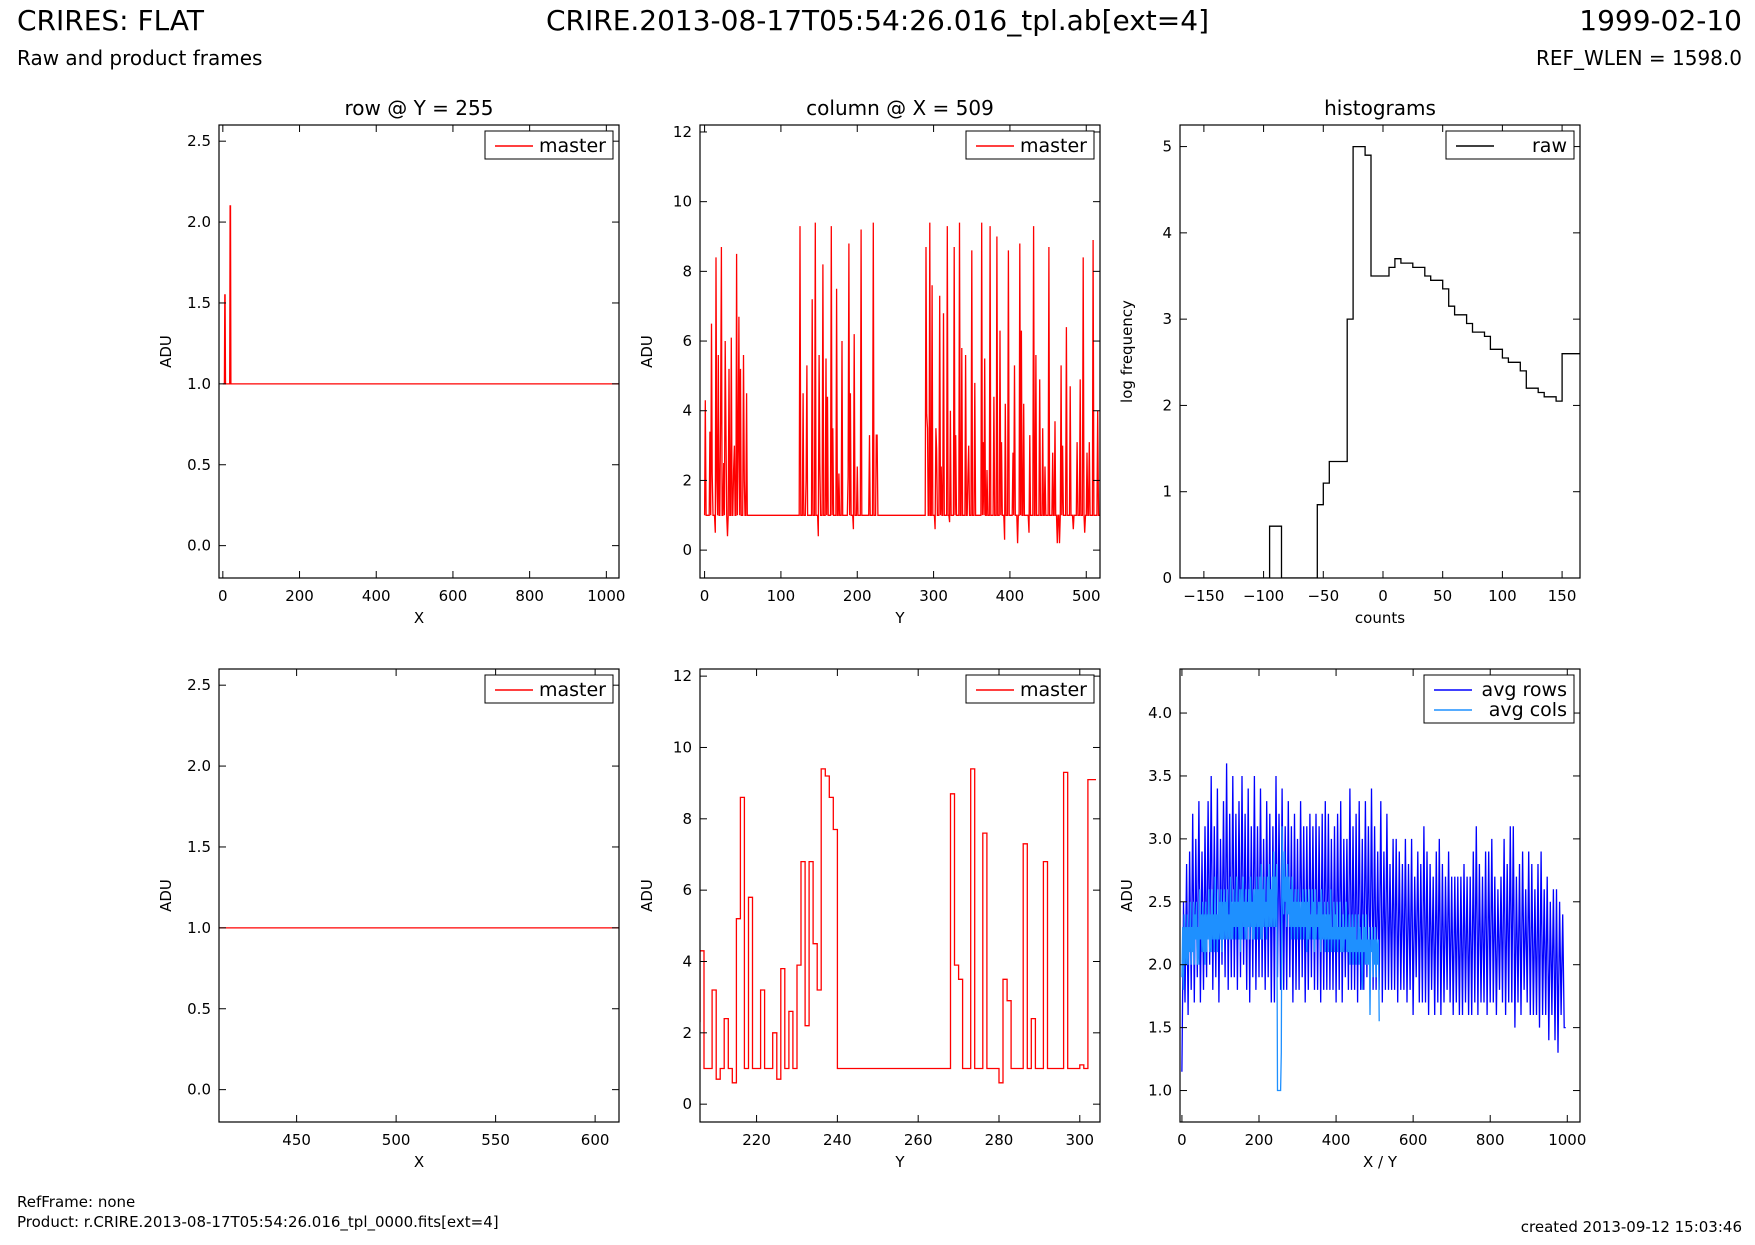 Image resolution: width=1755 pixels, height=1245 pixels. I want to click on y-axis-label: log frequency, so click(1127, 351).